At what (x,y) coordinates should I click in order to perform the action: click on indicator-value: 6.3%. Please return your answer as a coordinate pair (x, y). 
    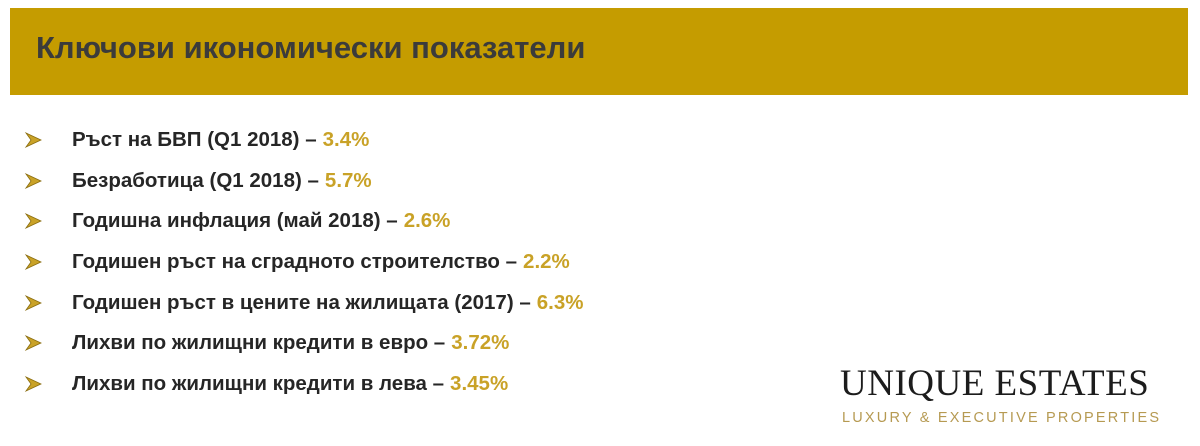
    Looking at the image, I should click on (560, 302).